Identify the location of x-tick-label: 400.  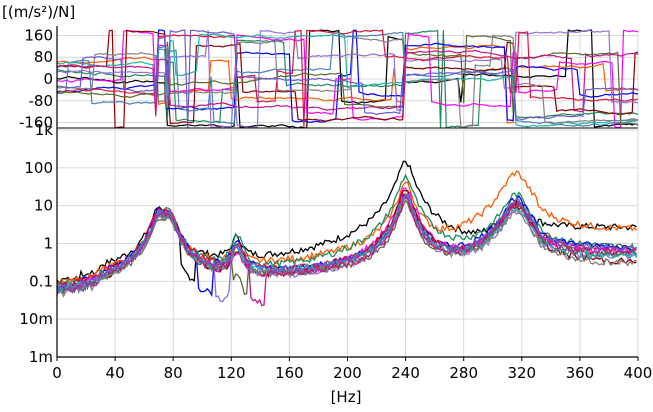
(638, 373).